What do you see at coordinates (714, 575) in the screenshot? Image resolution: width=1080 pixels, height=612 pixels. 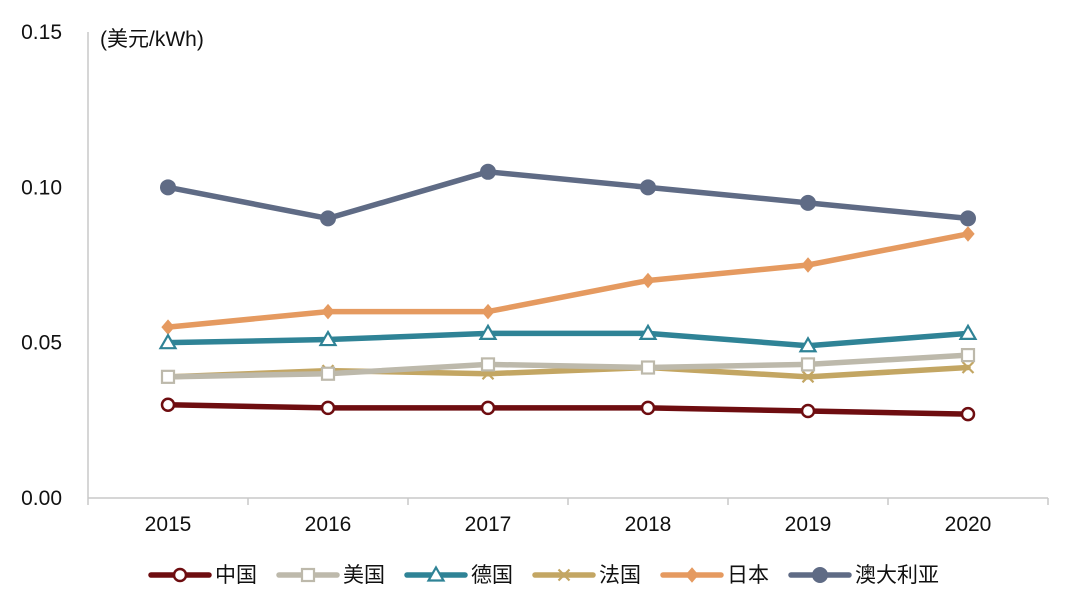 I see `legend-item: 日本` at bounding box center [714, 575].